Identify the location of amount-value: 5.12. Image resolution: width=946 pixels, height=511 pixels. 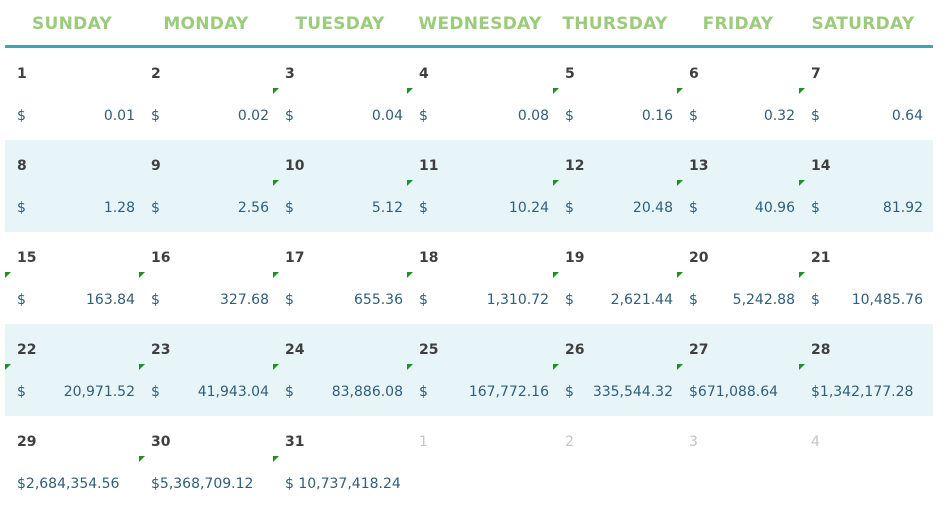
(387, 208).